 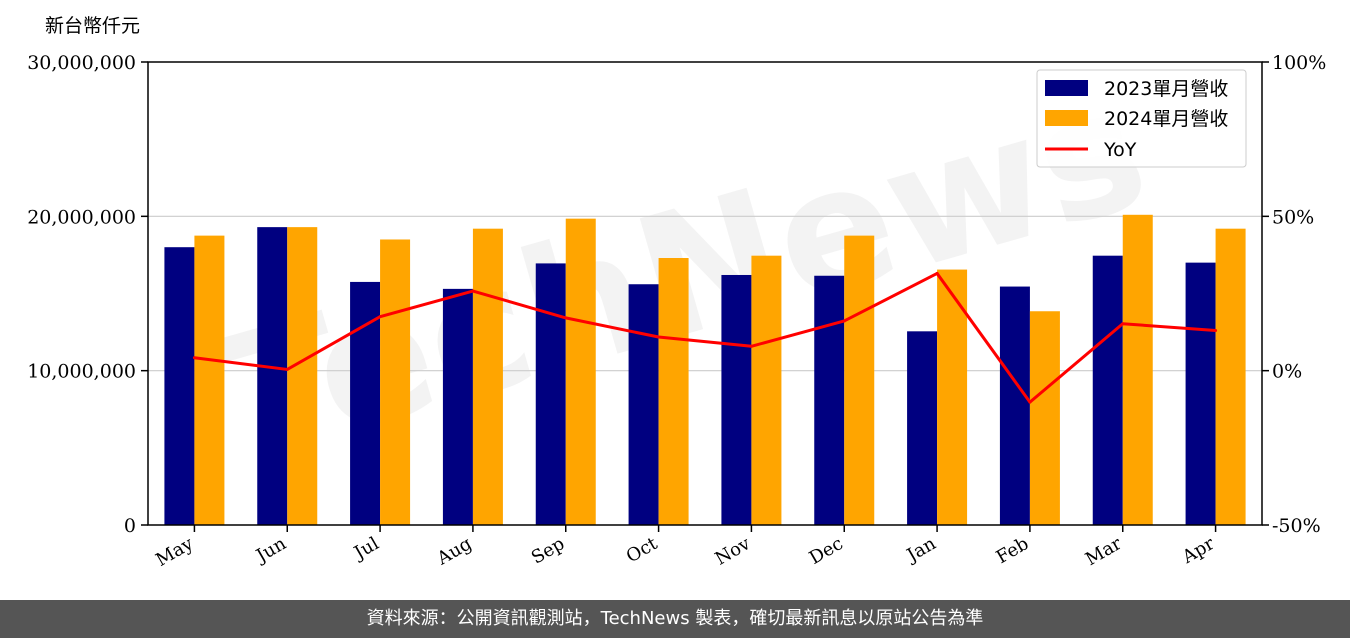 What do you see at coordinates (1287, 372) in the screenshot?
I see `y2-tick-label: 0%` at bounding box center [1287, 372].